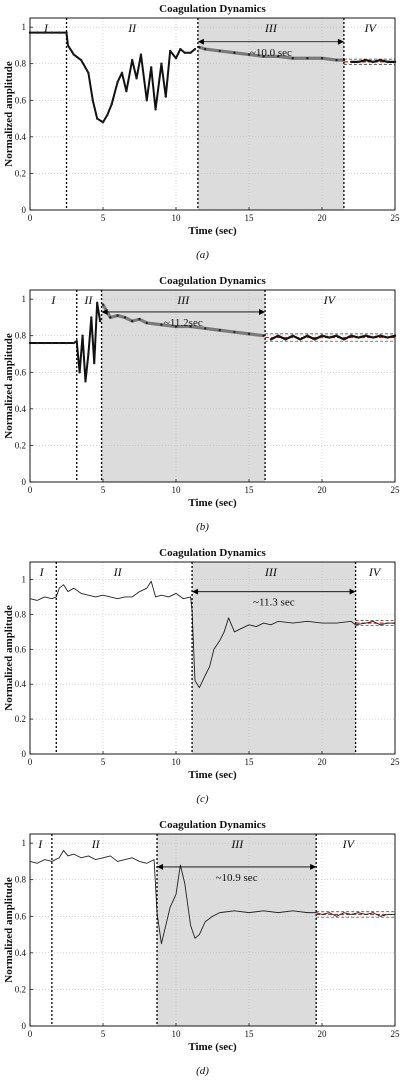  I want to click on y-axis-label: Normalized amplitude, so click(9, 930).